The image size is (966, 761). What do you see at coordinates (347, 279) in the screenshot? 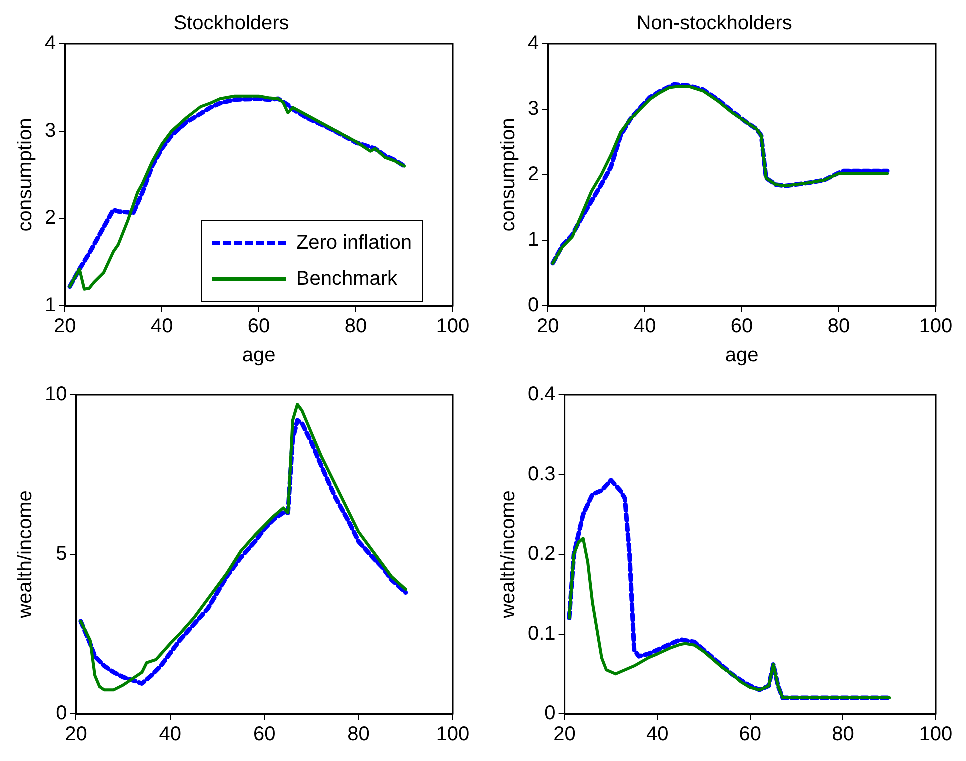
I see `legend-label: Benchmark` at bounding box center [347, 279].